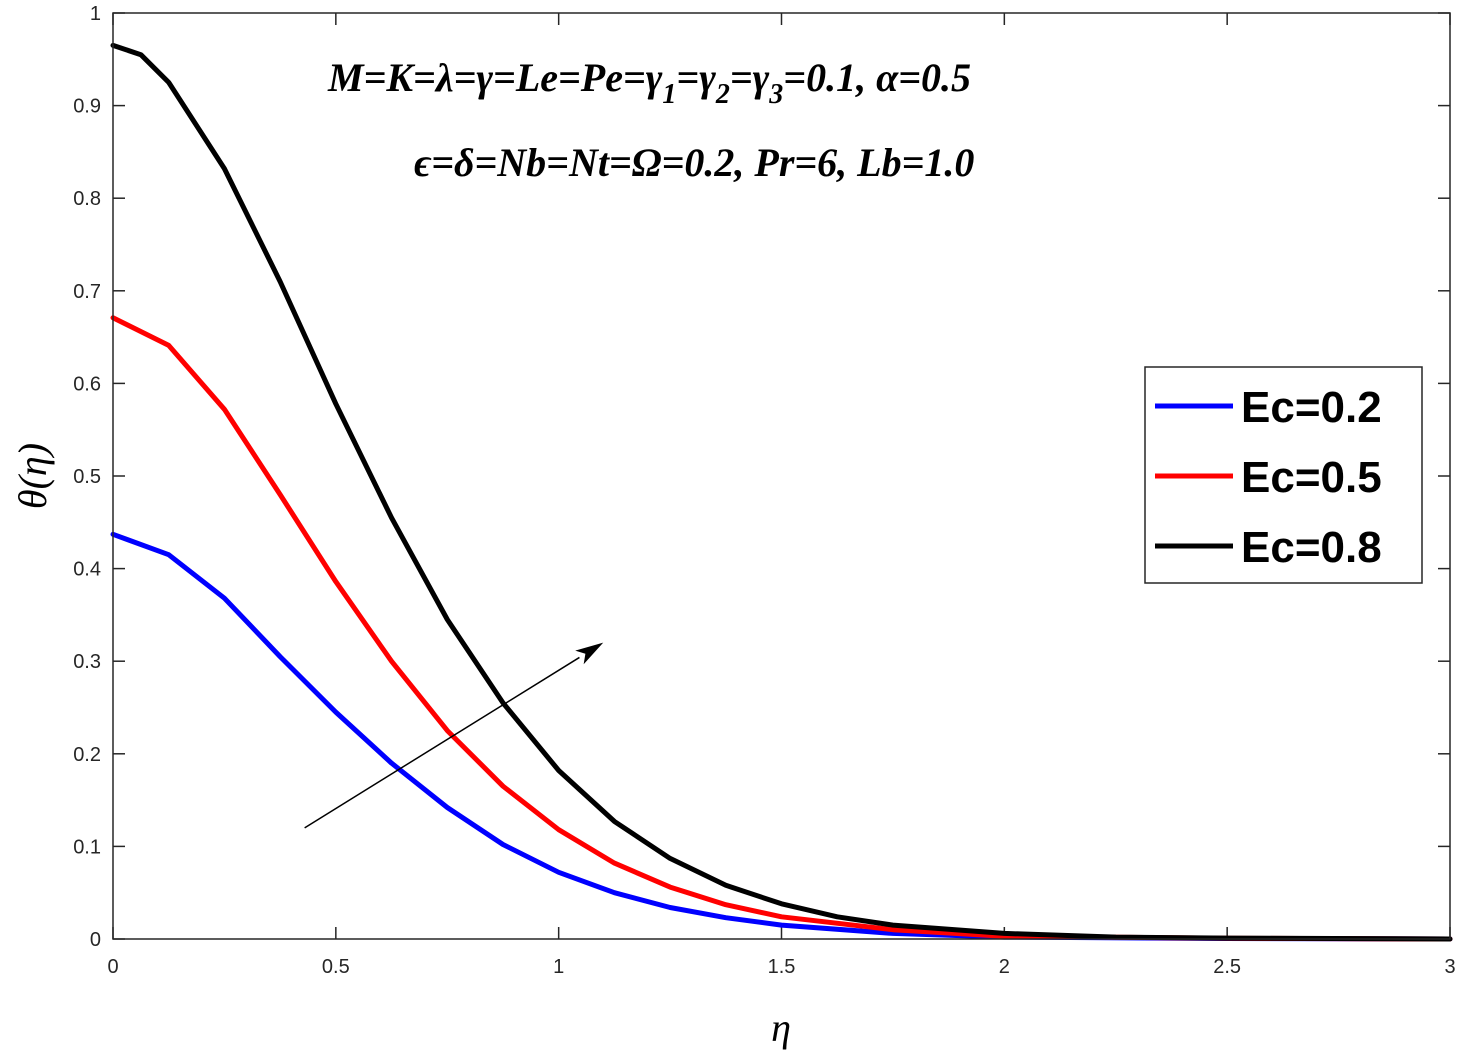  Describe the element at coordinates (87, 384) in the screenshot. I see `y-tick-label: 0.6` at that location.